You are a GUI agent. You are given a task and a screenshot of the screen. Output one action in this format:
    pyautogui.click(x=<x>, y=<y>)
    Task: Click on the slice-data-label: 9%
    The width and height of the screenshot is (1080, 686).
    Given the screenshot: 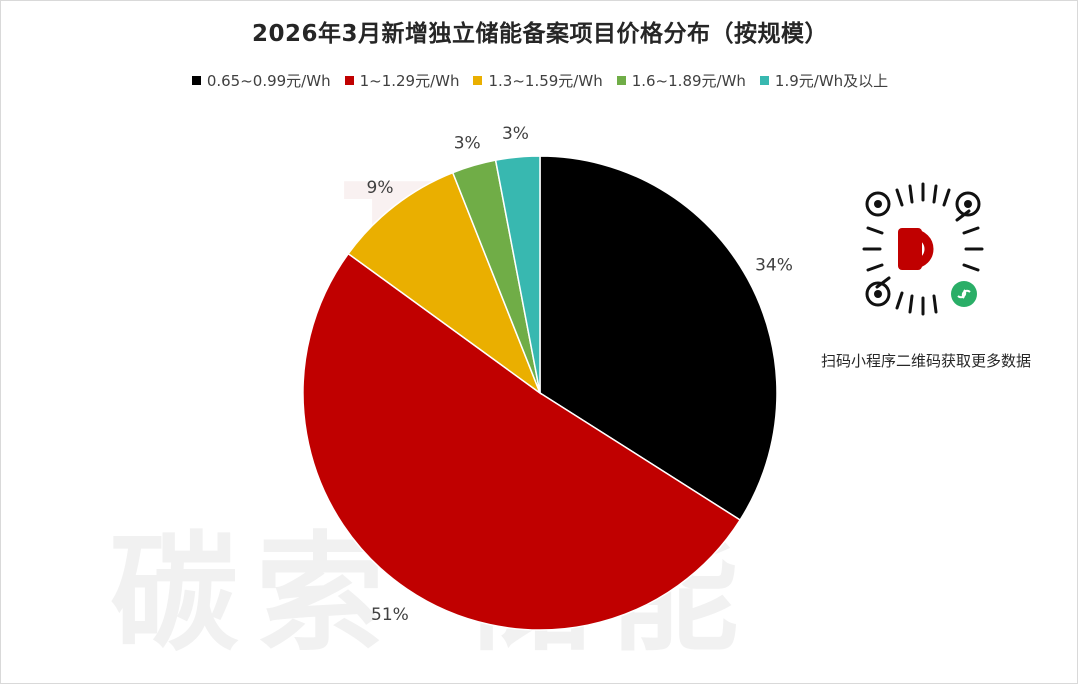 What is the action you would take?
    pyautogui.click(x=380, y=188)
    